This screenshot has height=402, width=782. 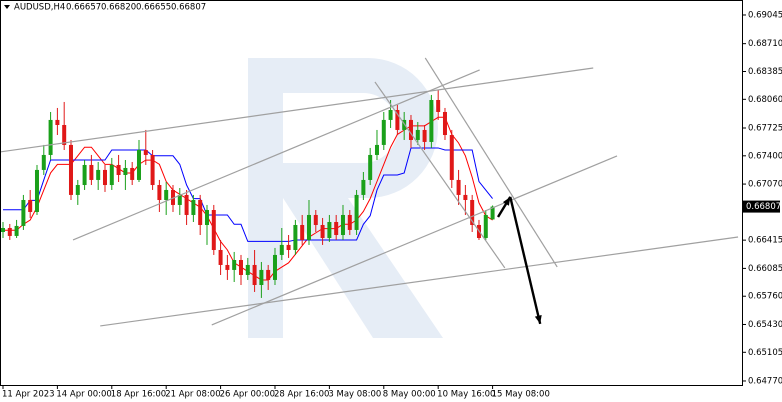 What do you see at coordinates (301, 395) in the screenshot?
I see `x-tick-label: 28 Apr 16:00` at bounding box center [301, 395].